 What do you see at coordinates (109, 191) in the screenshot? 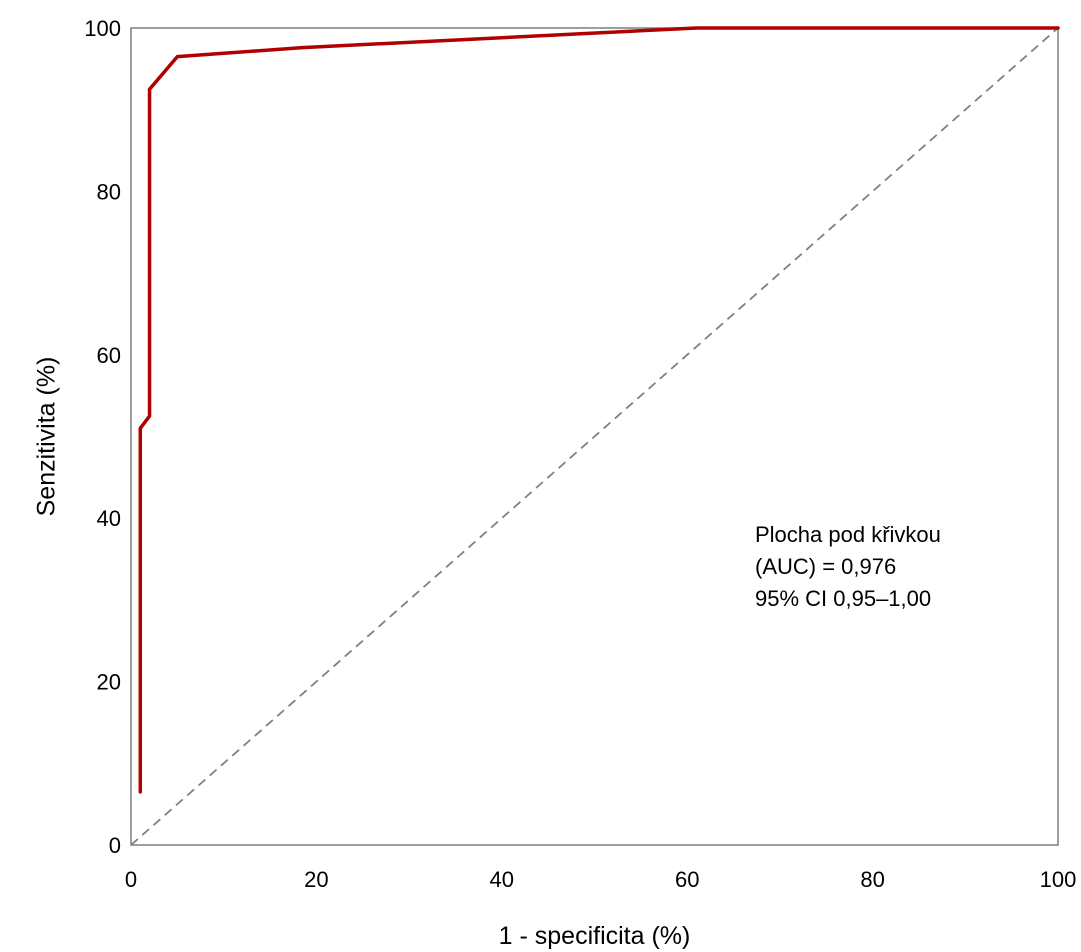
I see `y-tick-label: 80` at bounding box center [109, 191].